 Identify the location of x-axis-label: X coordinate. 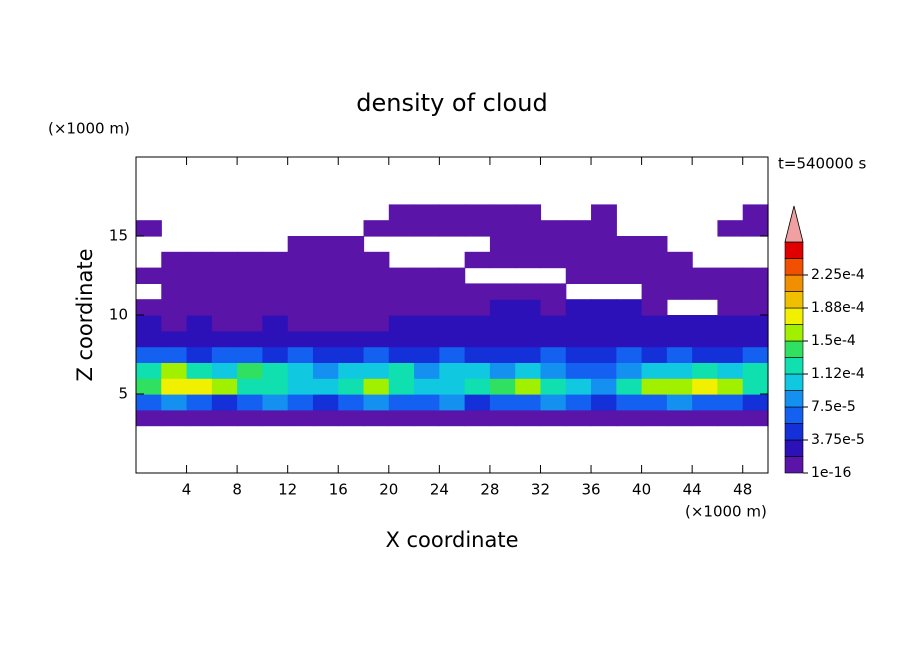
(451, 540).